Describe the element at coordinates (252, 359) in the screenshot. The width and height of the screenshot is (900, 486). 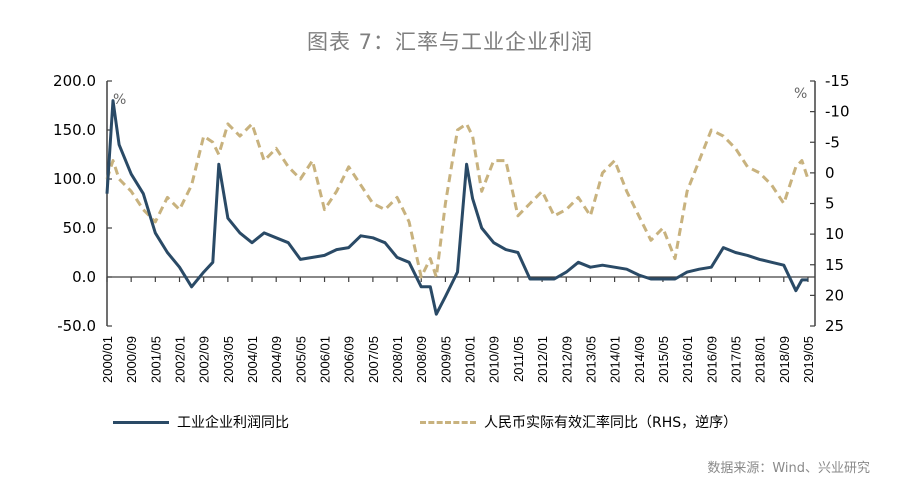
I see `x-tick-label: 2004/01` at that location.